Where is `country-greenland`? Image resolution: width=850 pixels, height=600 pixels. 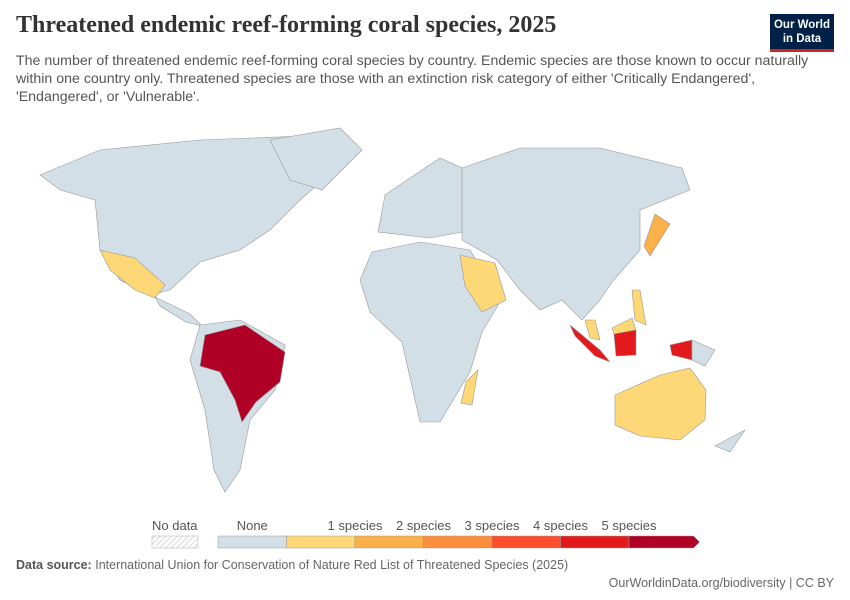 country-greenland is located at coordinates (316, 159).